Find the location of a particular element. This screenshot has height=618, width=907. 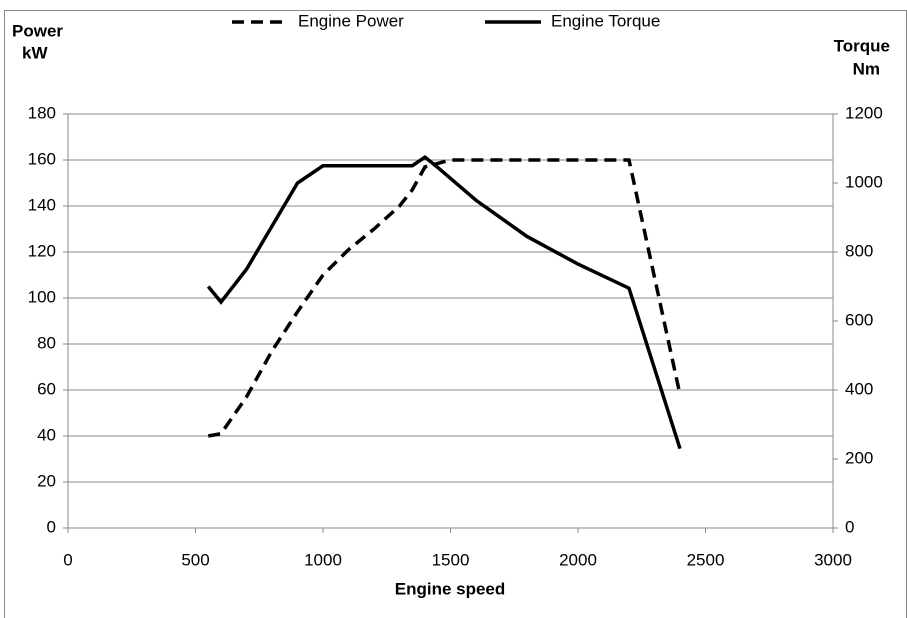

y2-tick-label: 1000 is located at coordinates (864, 181).